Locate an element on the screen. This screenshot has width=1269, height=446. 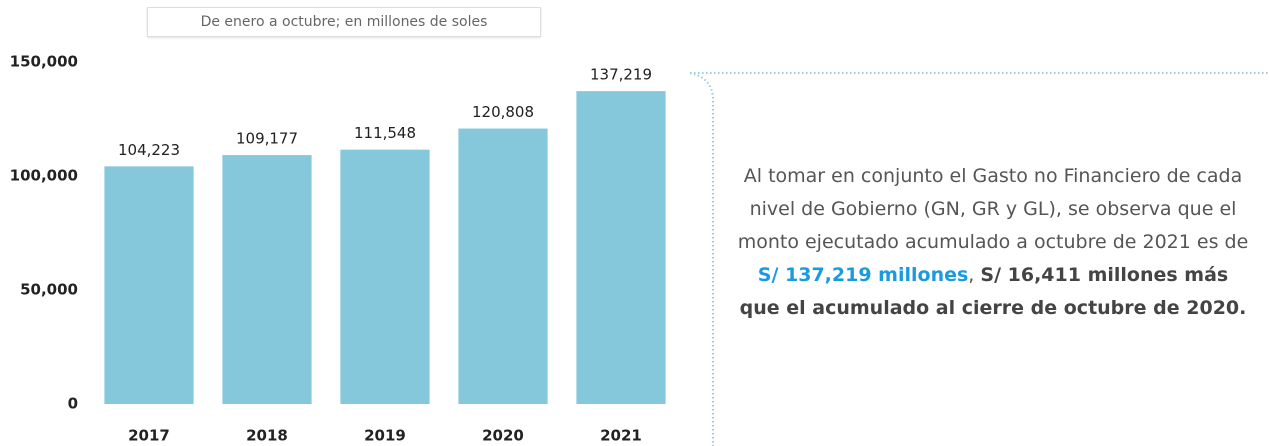
x-tick-label: 2018 is located at coordinates (267, 436).